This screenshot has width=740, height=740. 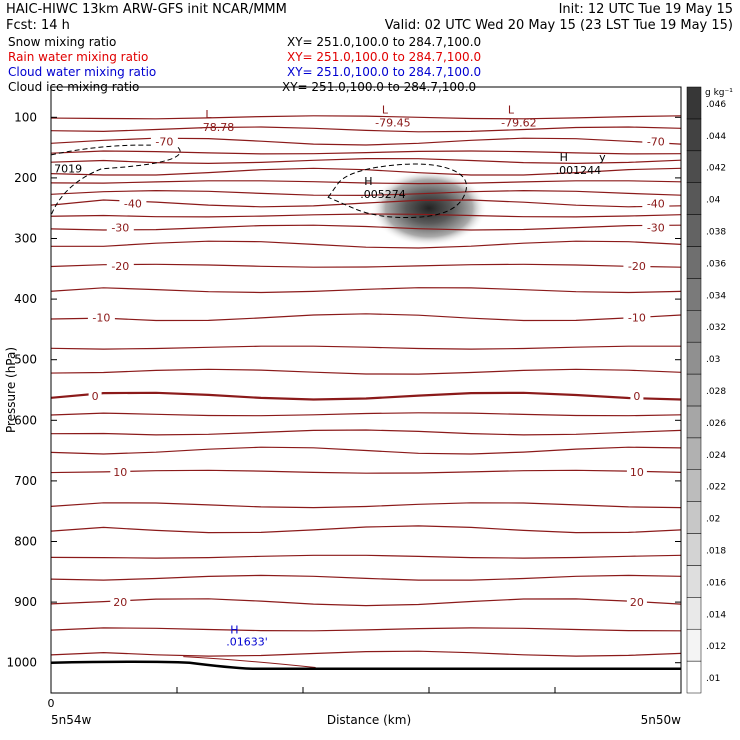 What do you see at coordinates (716, 615) in the screenshot?
I see `colorbar-label: .014` at bounding box center [716, 615].